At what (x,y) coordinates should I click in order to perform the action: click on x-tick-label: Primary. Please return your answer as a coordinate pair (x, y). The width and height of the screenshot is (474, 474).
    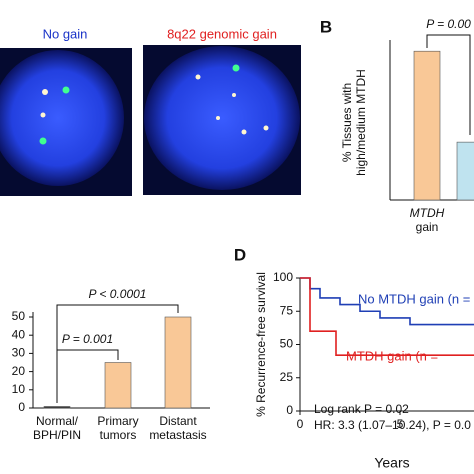
    Looking at the image, I should click on (117, 421).